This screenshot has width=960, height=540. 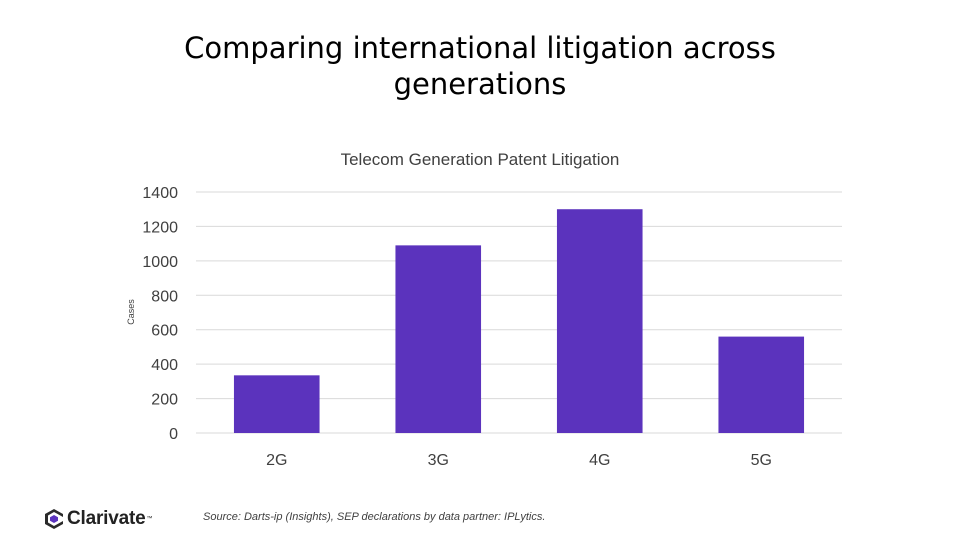 What do you see at coordinates (131, 312) in the screenshot?
I see `y-axis-title: Cases` at bounding box center [131, 312].